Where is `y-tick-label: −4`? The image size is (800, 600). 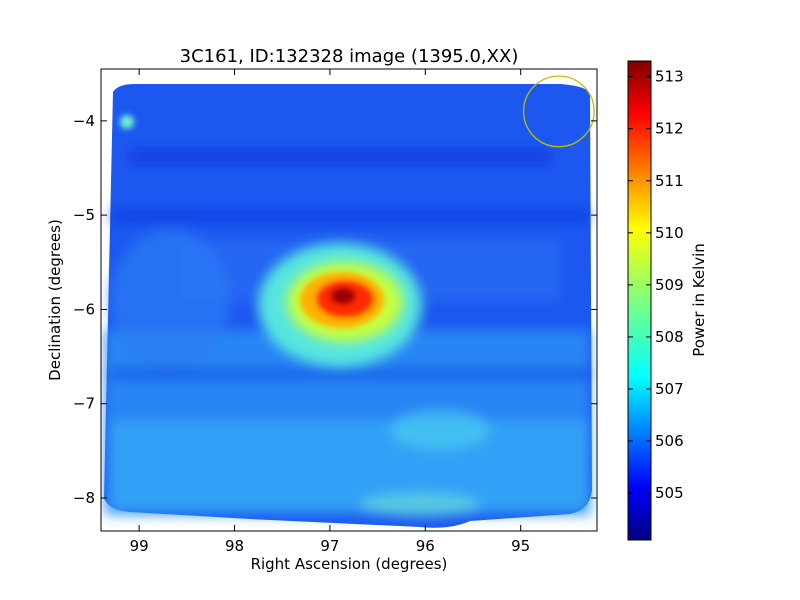 y-tick-label: −4 is located at coordinates (84, 121).